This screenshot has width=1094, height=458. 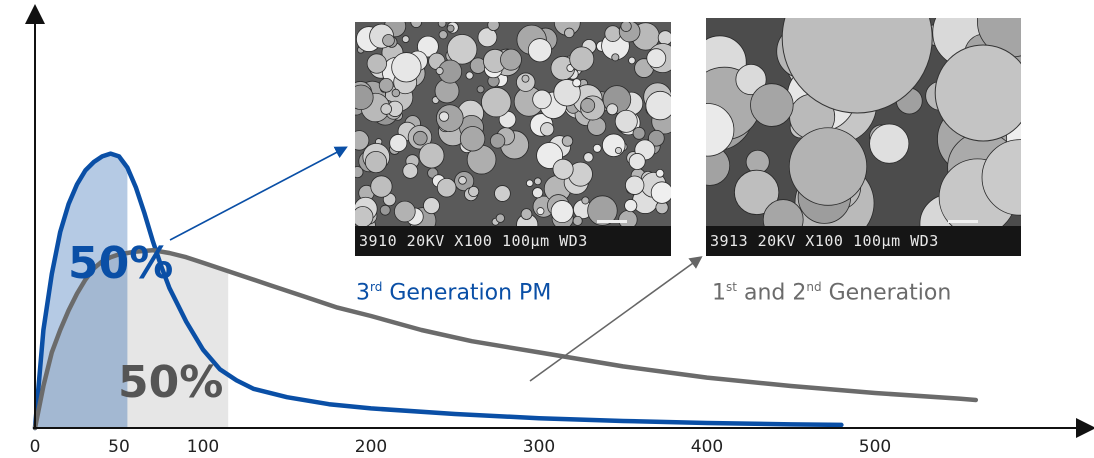 What do you see at coordinates (170, 382) in the screenshot?
I see `gray-share-label: 50%` at bounding box center [170, 382].